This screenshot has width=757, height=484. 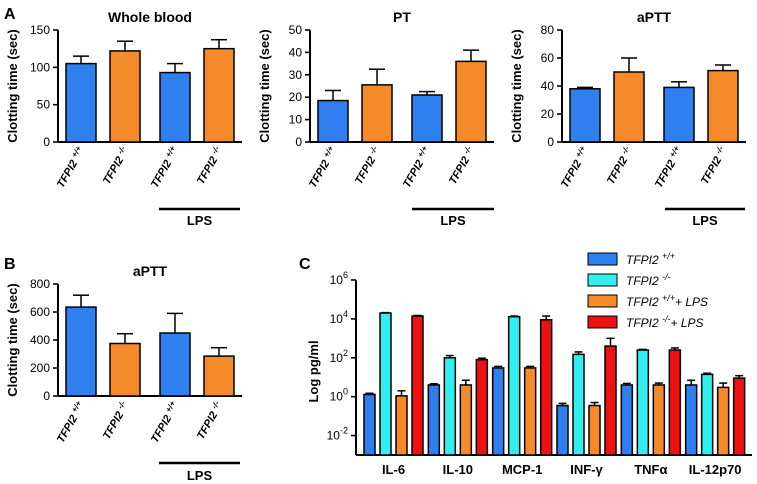 I want to click on bar-TNFα-s3, so click(x=659, y=420).